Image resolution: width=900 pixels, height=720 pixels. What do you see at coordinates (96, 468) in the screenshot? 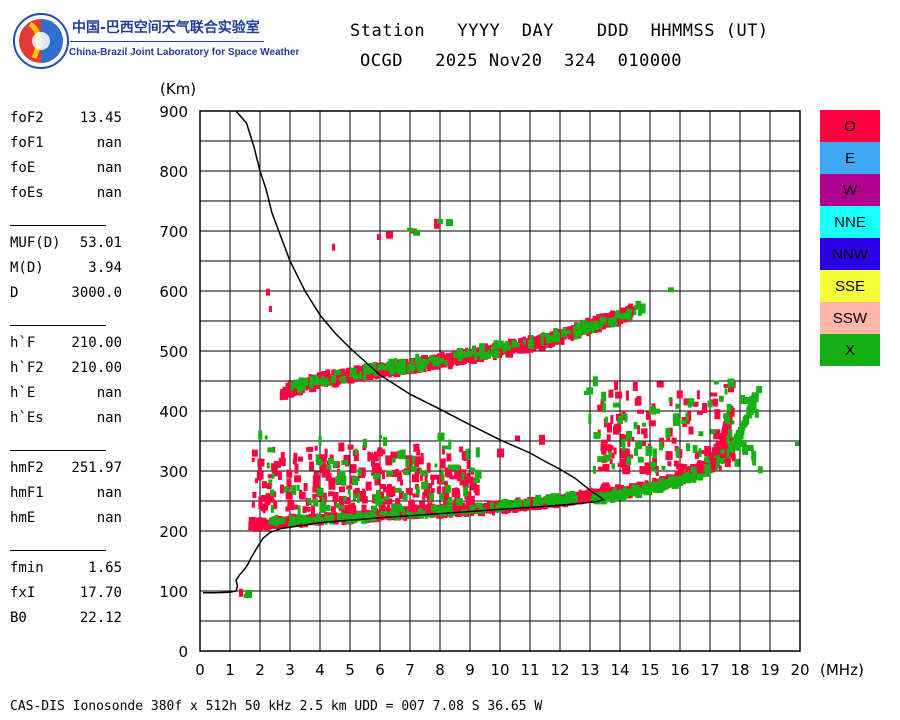
I see `param-value: 251.97` at bounding box center [96, 468].